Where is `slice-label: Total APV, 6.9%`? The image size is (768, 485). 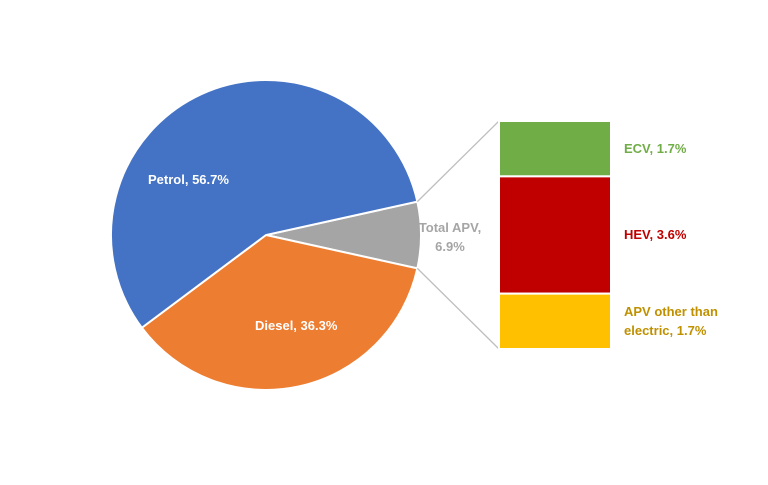 slice-label: Total APV, 6.9% is located at coordinates (450, 237).